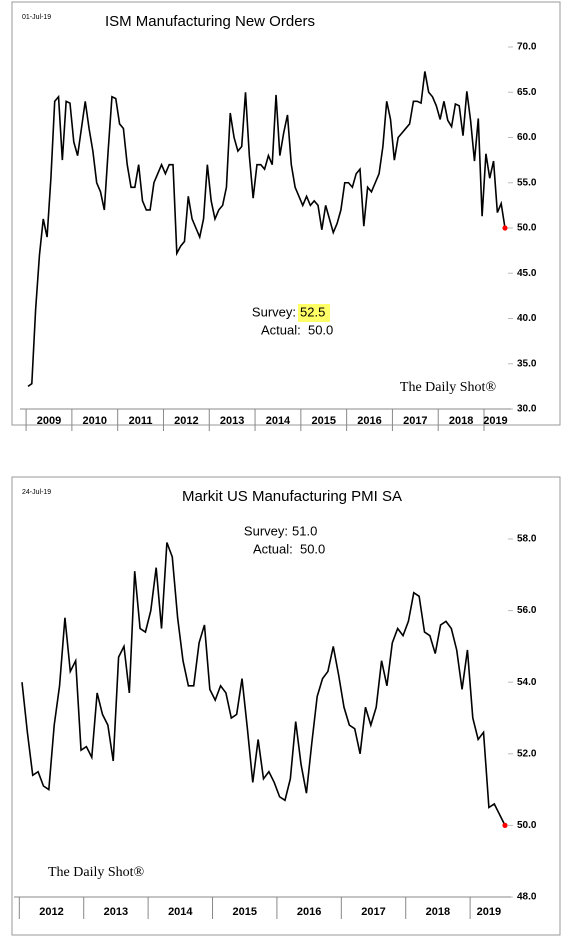 This screenshot has width=573, height=944. I want to click on survey-value: 52.5, so click(312, 311).